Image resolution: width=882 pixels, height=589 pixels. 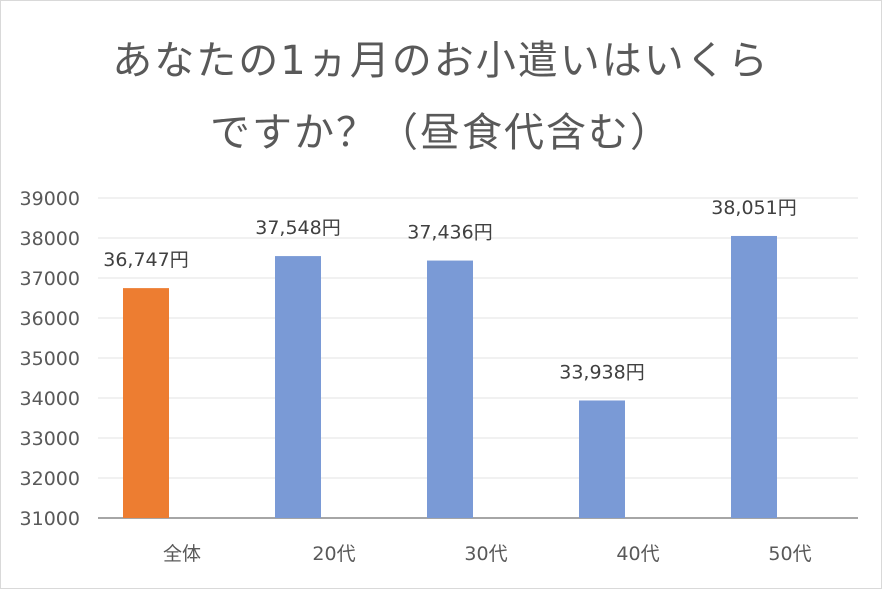 What do you see at coordinates (182, 554) in the screenshot?
I see `x-category-label: 全体` at bounding box center [182, 554].